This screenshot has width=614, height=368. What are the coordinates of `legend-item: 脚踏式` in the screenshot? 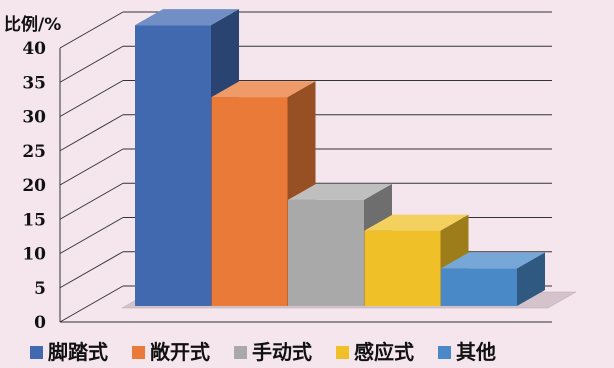 It's located at (69, 352).